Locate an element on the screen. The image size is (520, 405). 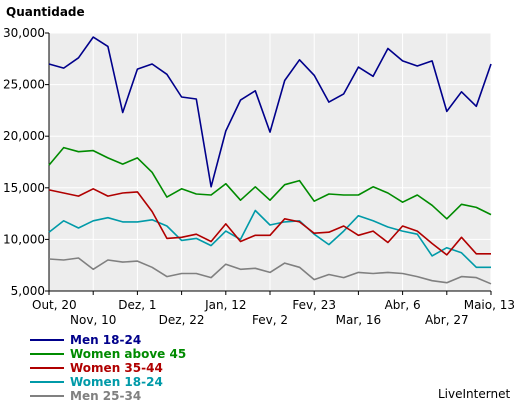
legend-item-women-above-45: Women above 45 is located at coordinates (108, 354).